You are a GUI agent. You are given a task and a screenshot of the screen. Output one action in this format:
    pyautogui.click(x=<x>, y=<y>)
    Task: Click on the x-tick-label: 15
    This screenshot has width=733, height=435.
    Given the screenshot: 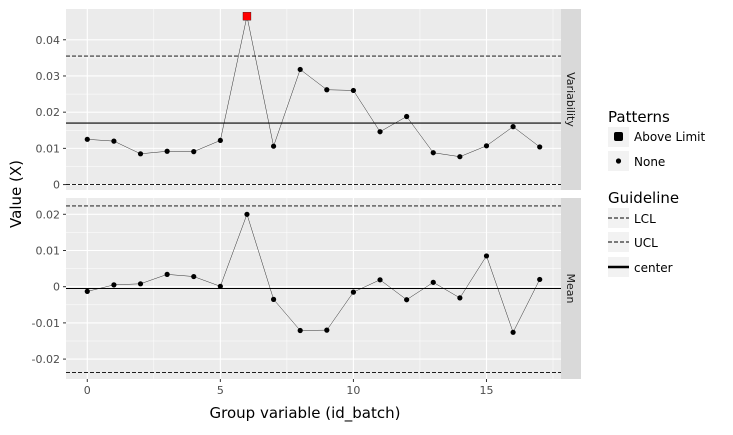 What is the action you would take?
    pyautogui.click(x=486, y=390)
    